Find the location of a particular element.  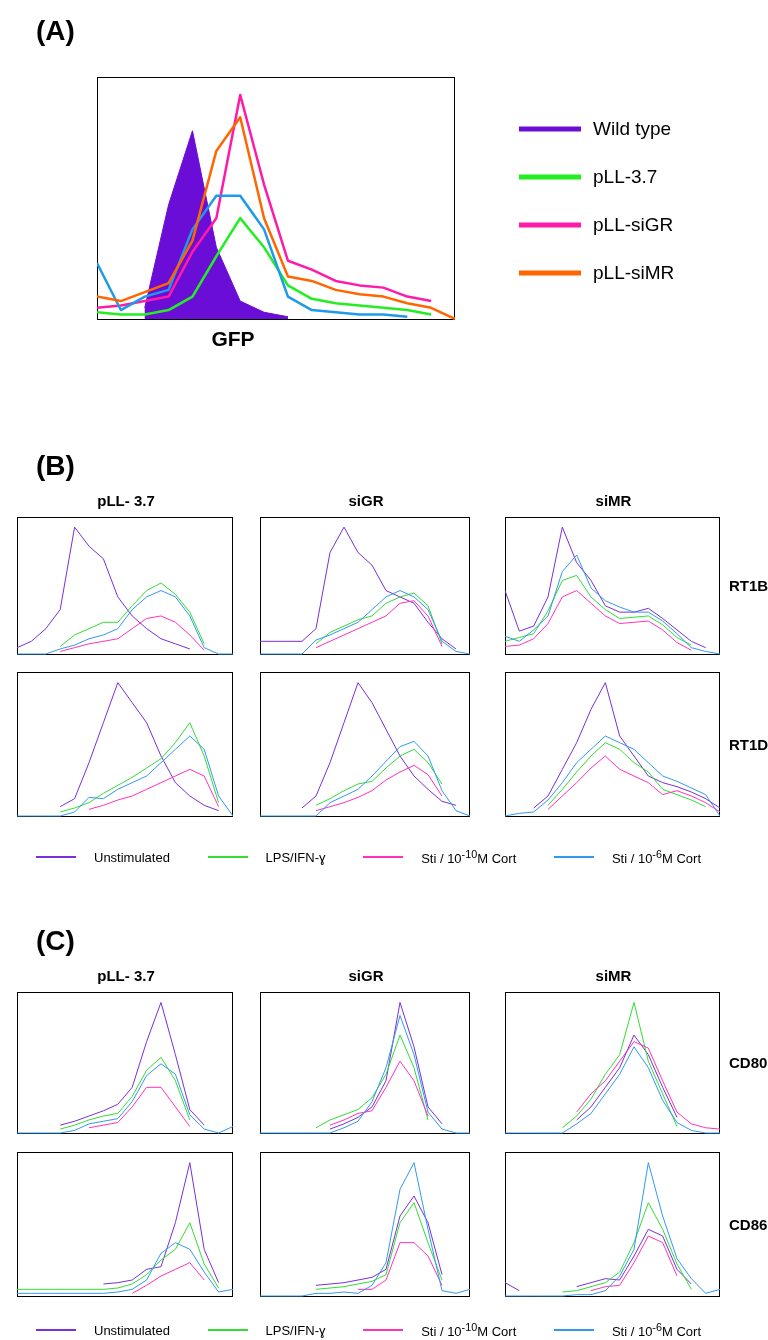

text: (C) is located at coordinates (55, 940).